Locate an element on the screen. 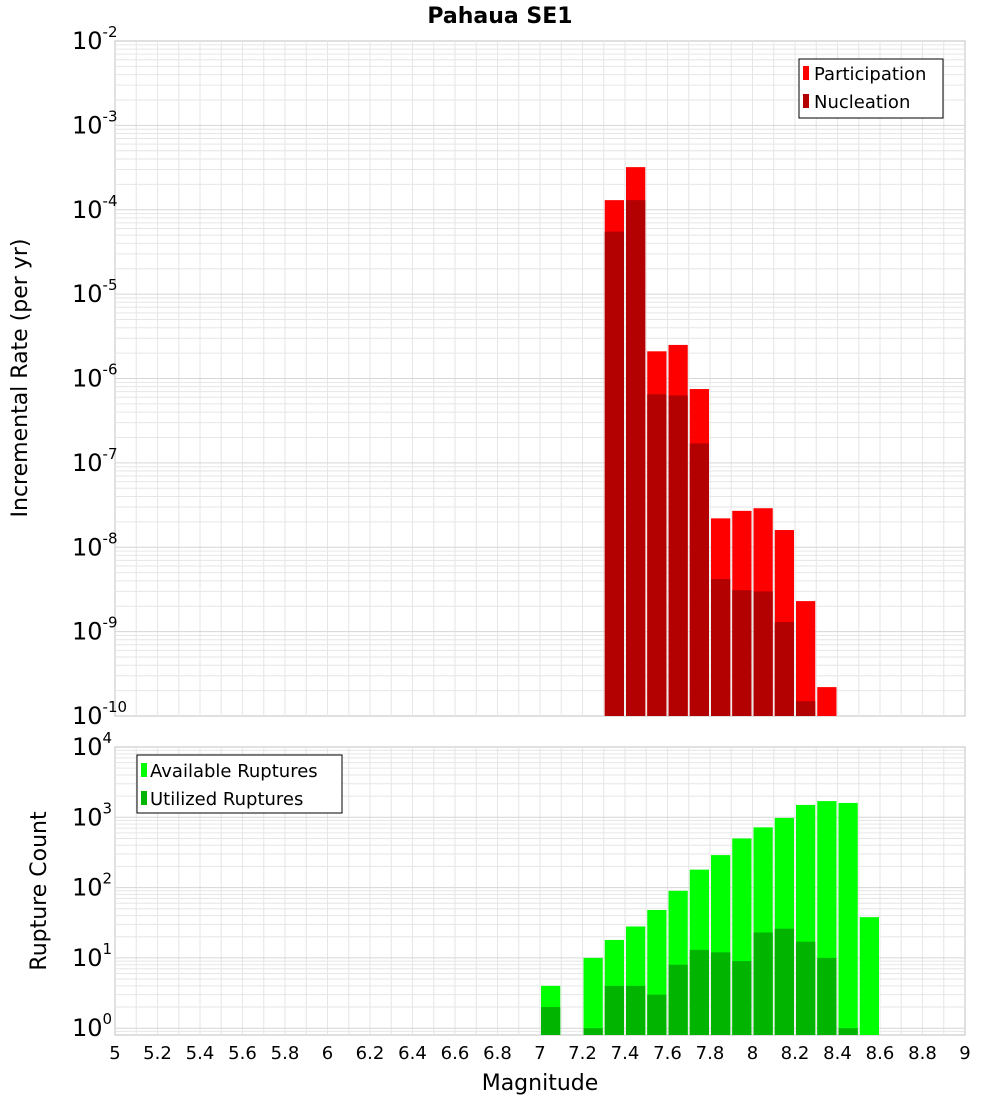  x-tick-label: 7.4 is located at coordinates (625, 1053).